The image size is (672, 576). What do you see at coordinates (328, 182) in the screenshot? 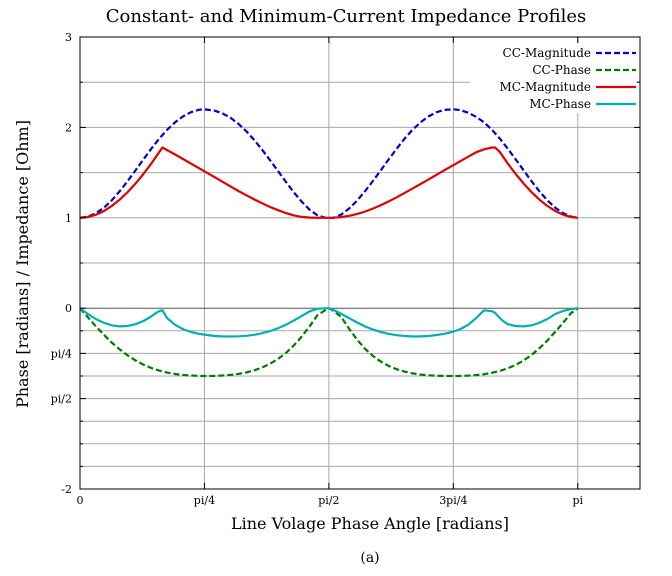
I see `series-mc-magnitude` at bounding box center [328, 182].